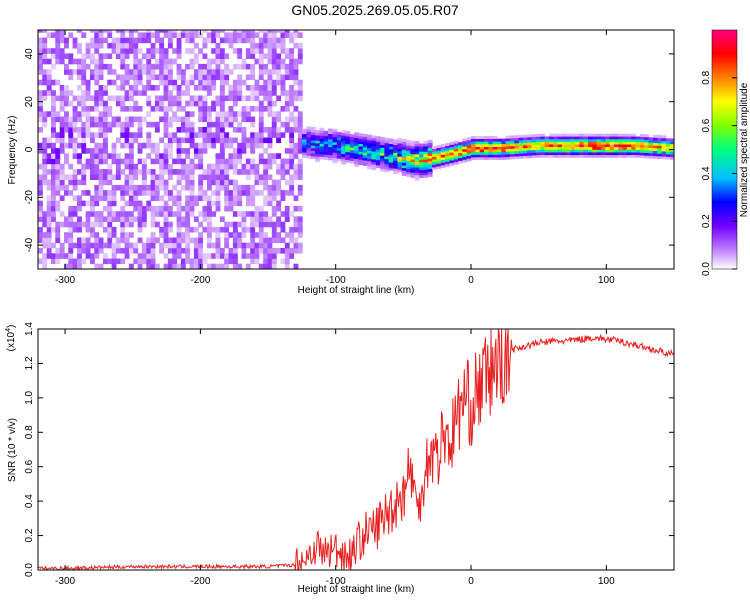  Describe the element at coordinates (356, 290) in the screenshot. I see `top-x-label: Height of straight line (km)` at that location.